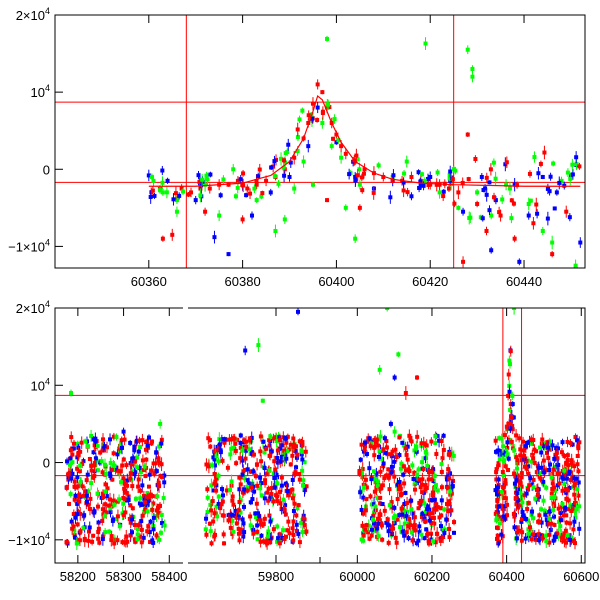 The width and height of the screenshot is (600, 600). I want to click on x-tick-label: 58300, so click(123, 576).